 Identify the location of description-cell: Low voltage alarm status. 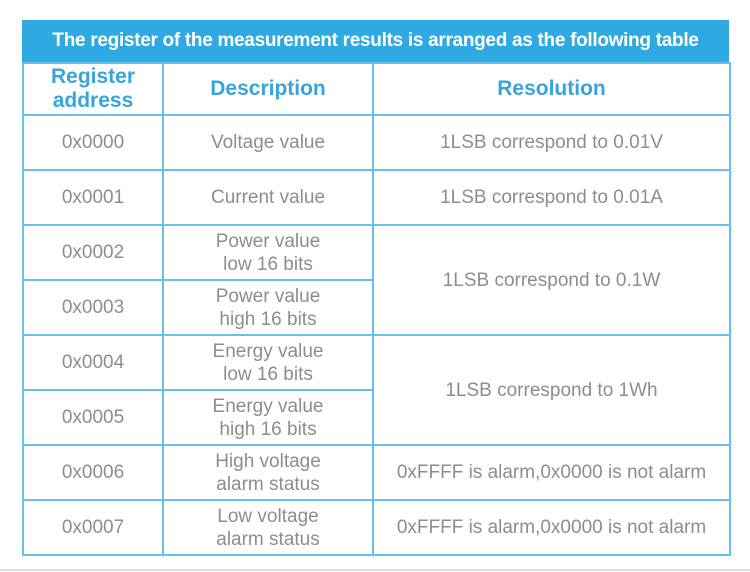
(268, 527).